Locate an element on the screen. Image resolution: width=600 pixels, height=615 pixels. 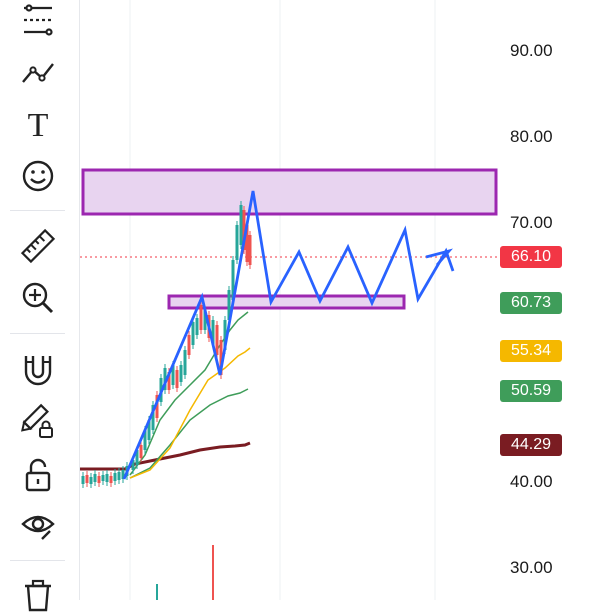
unlock-icon is located at coordinates (38, 475).